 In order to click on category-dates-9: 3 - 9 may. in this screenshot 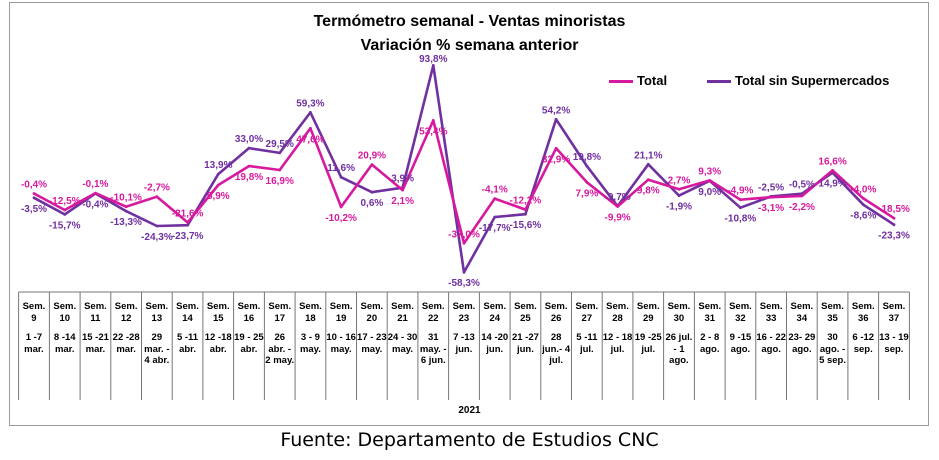, I will do `click(310, 343)`.